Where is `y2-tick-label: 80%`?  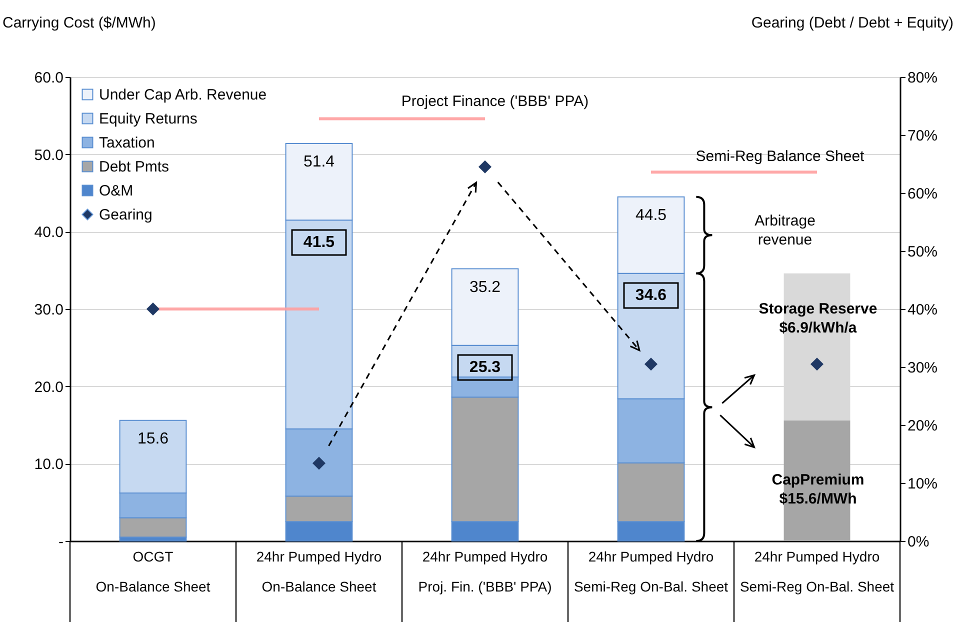 y2-tick-label: 80% is located at coordinates (923, 78).